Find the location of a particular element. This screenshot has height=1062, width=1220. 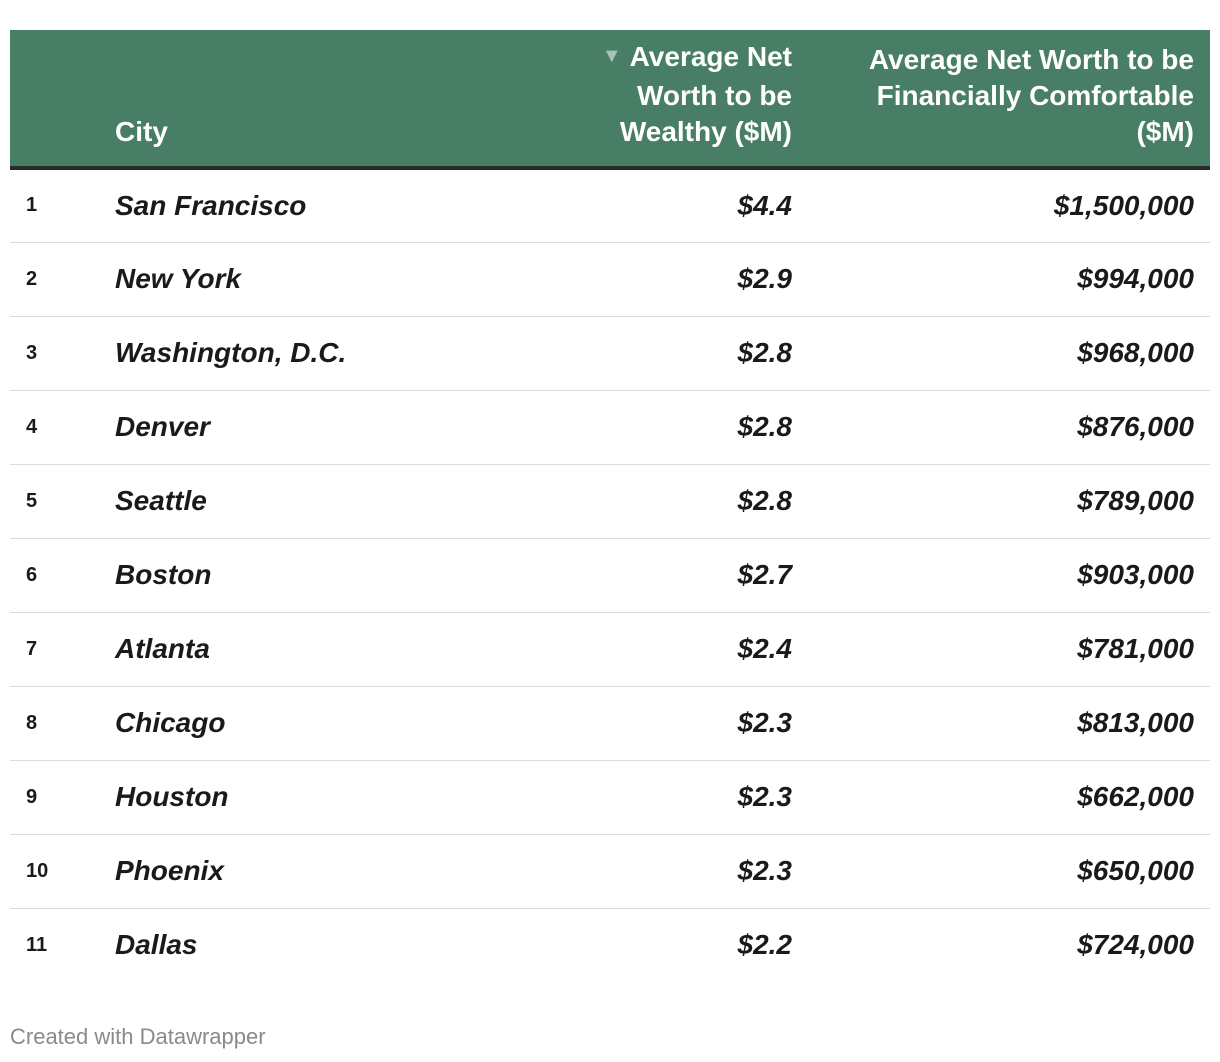

city-cell: Dallas is located at coordinates (156, 945).